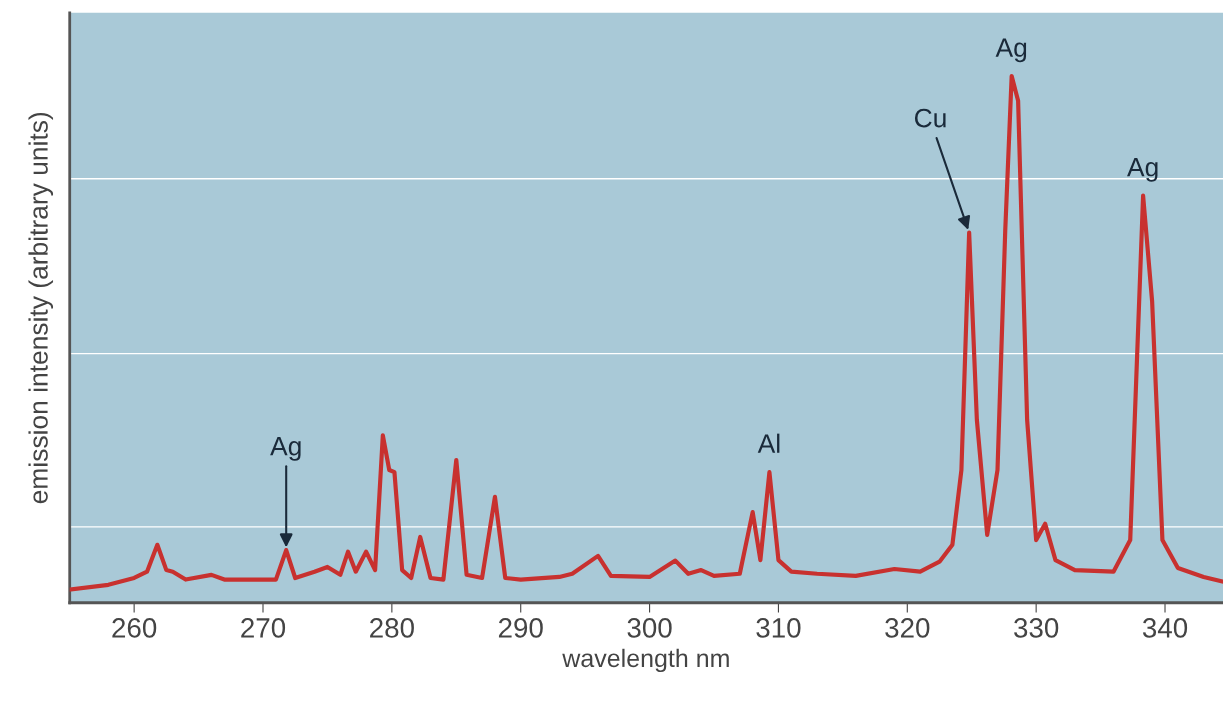 This screenshot has width=1223, height=715. What do you see at coordinates (907, 628) in the screenshot?
I see `x-tick-label: 320` at bounding box center [907, 628].